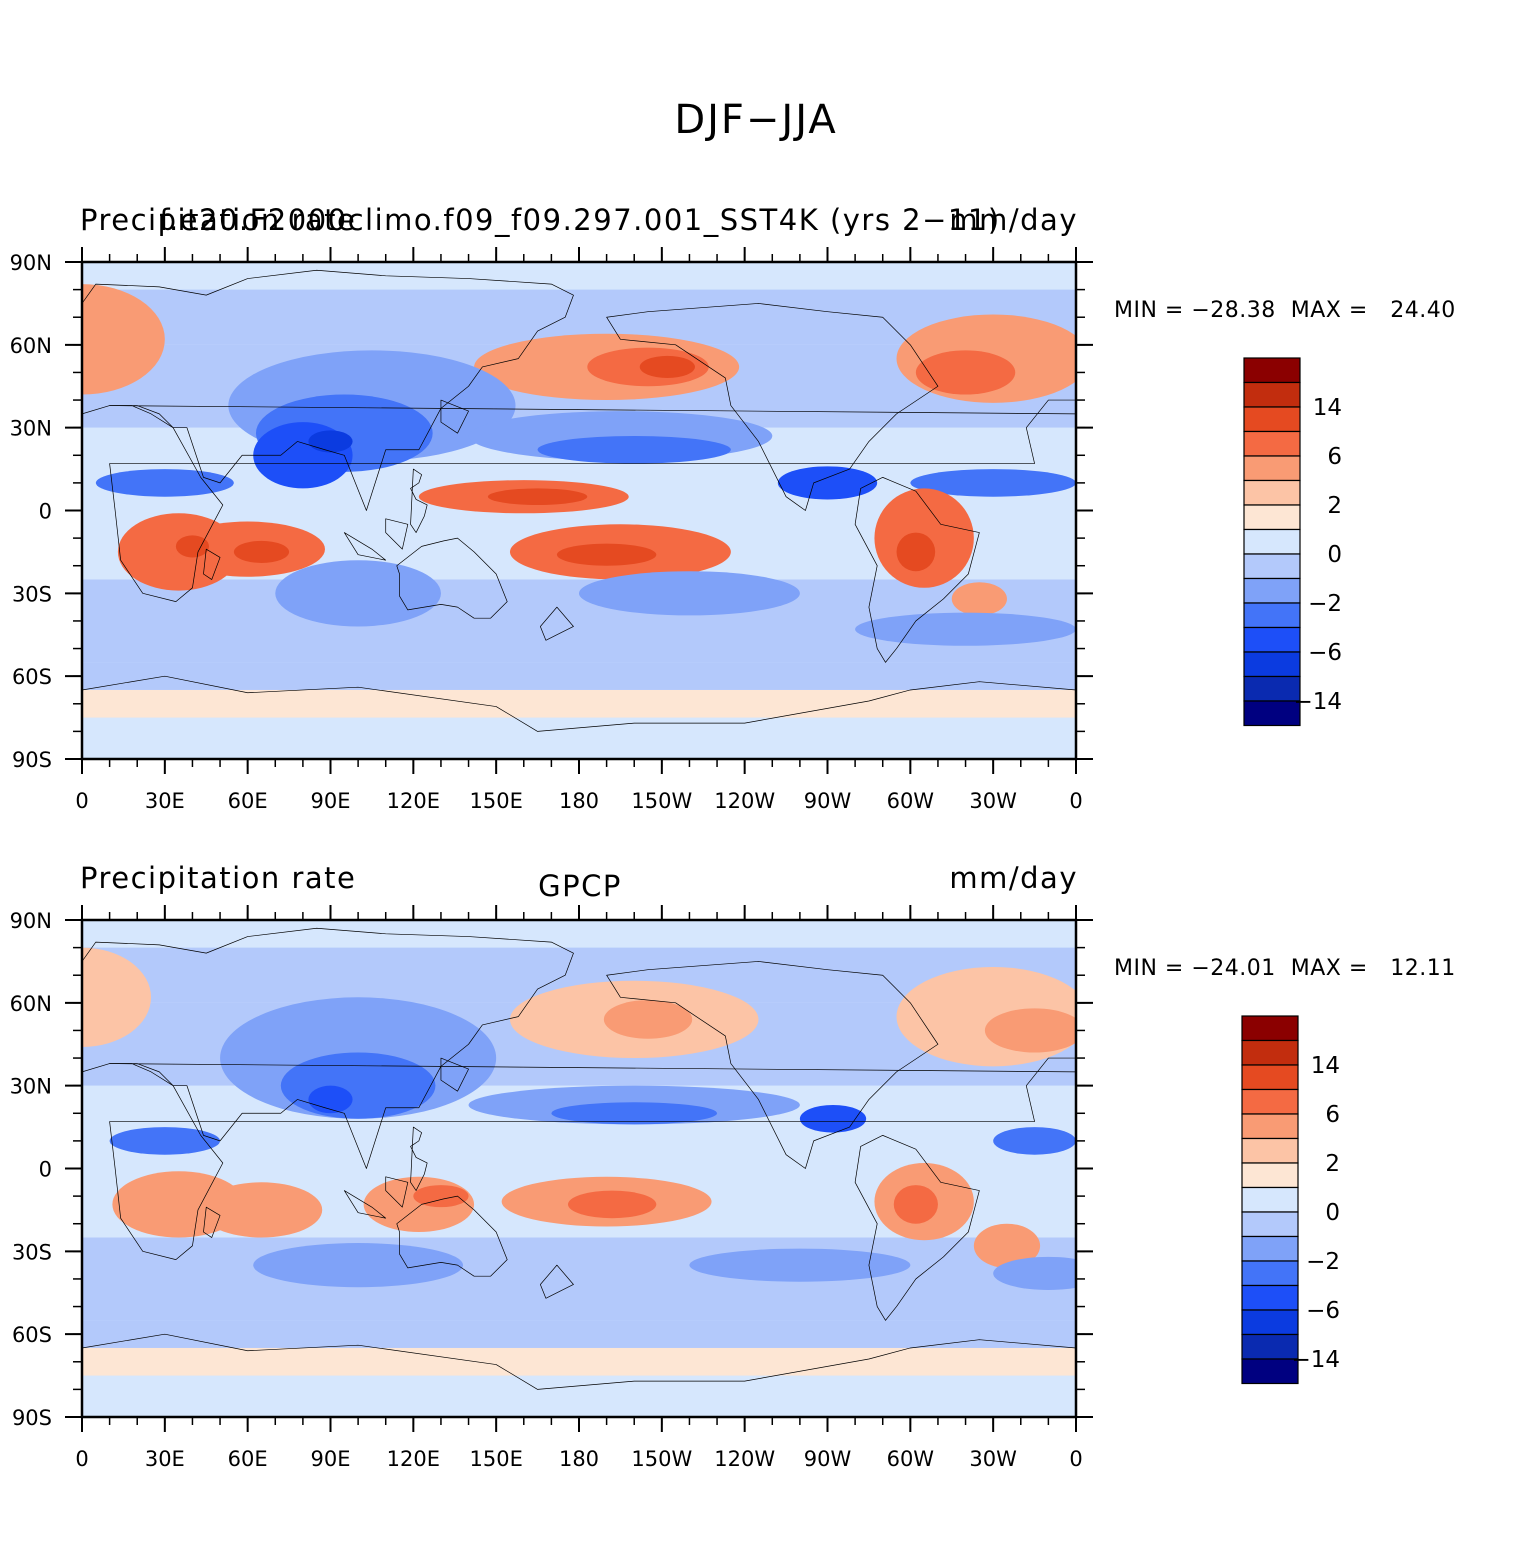  What do you see at coordinates (31, 1004) in the screenshot?
I see `y-tick-label: 60N` at bounding box center [31, 1004].